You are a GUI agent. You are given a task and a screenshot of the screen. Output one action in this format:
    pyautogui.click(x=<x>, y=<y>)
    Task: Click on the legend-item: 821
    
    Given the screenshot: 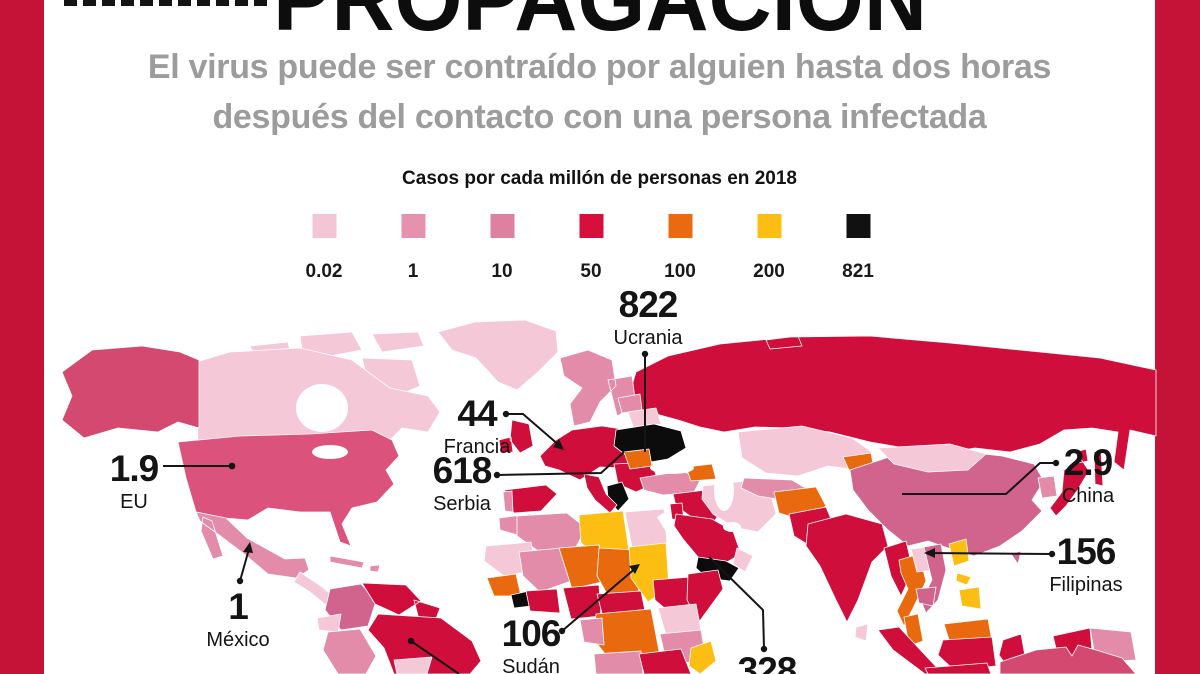 What is the action you would take?
    pyautogui.click(x=858, y=248)
    